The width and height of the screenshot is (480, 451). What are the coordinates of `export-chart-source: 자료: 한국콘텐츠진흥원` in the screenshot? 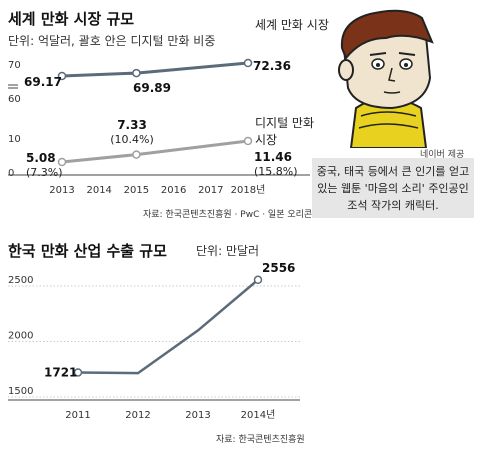 It's located at (260, 440).